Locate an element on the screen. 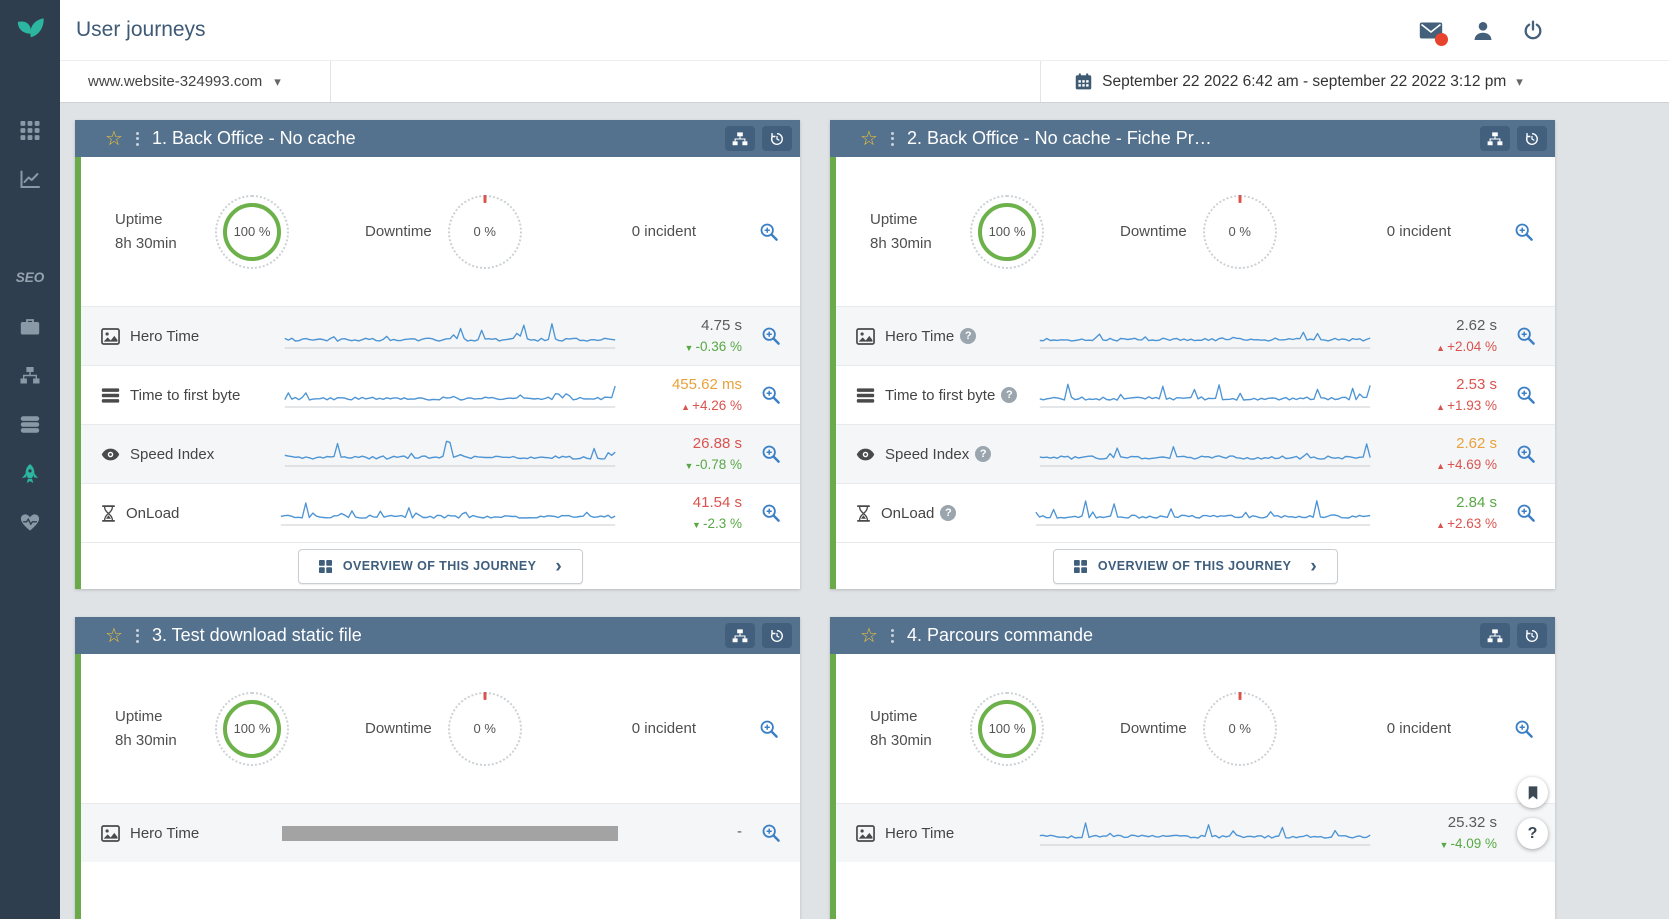 The height and width of the screenshot is (919, 1669). metric-label: Hero Time is located at coordinates (920, 833).